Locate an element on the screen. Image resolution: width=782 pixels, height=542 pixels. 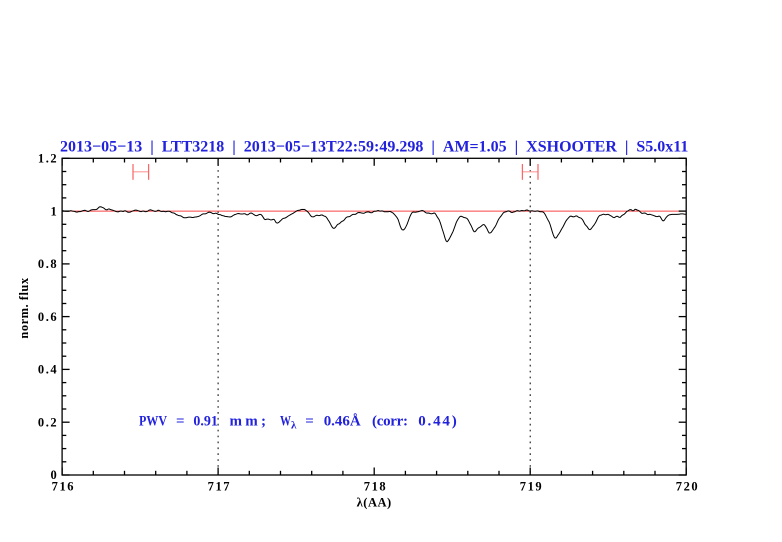
svg-text: 1.2 is located at coordinates (48, 159).